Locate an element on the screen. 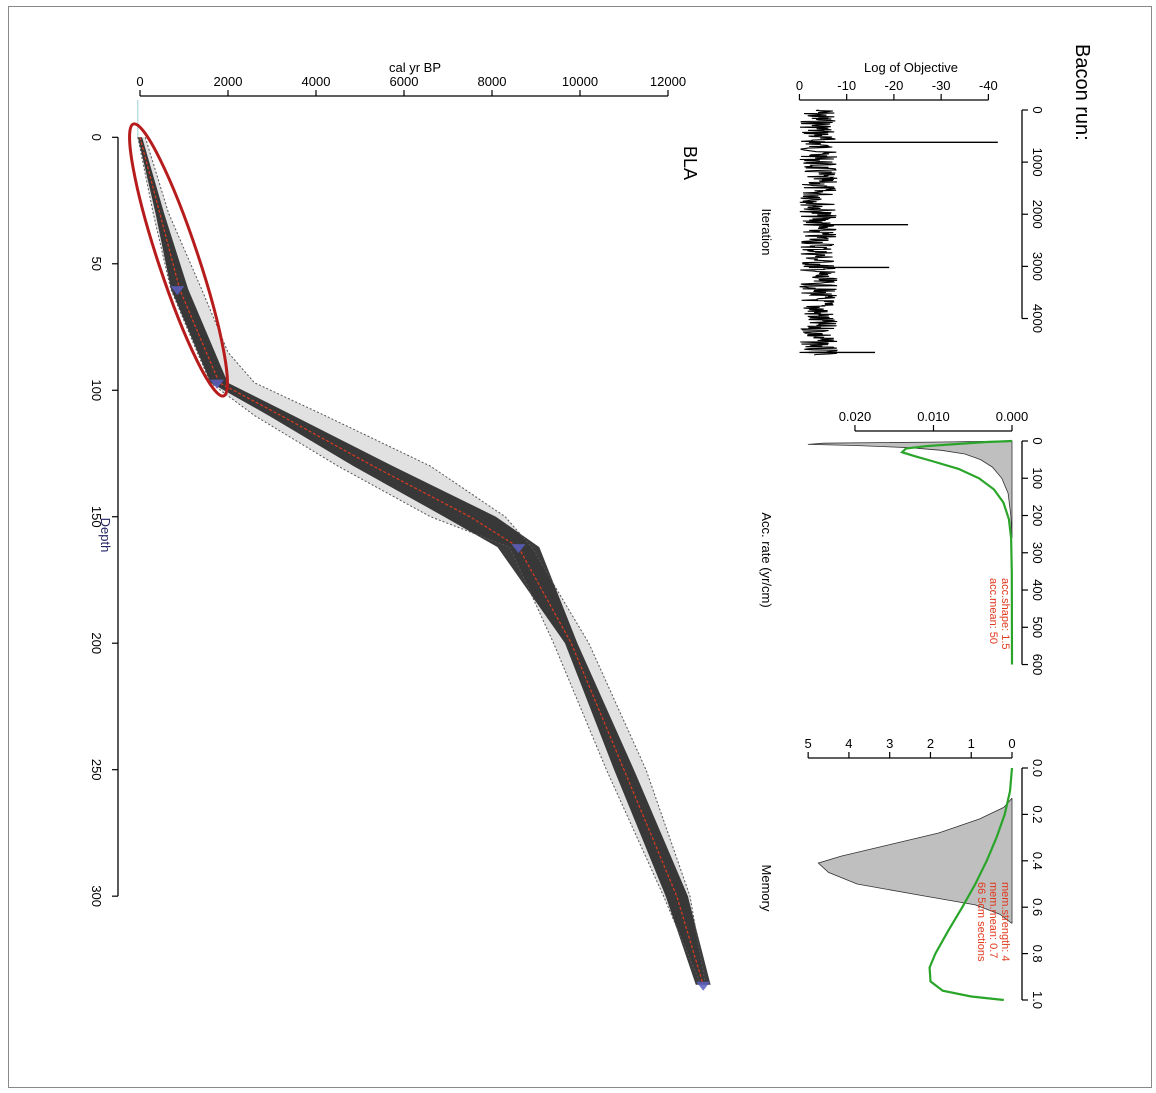  depth-tick-label: 100 is located at coordinates (96, 390).